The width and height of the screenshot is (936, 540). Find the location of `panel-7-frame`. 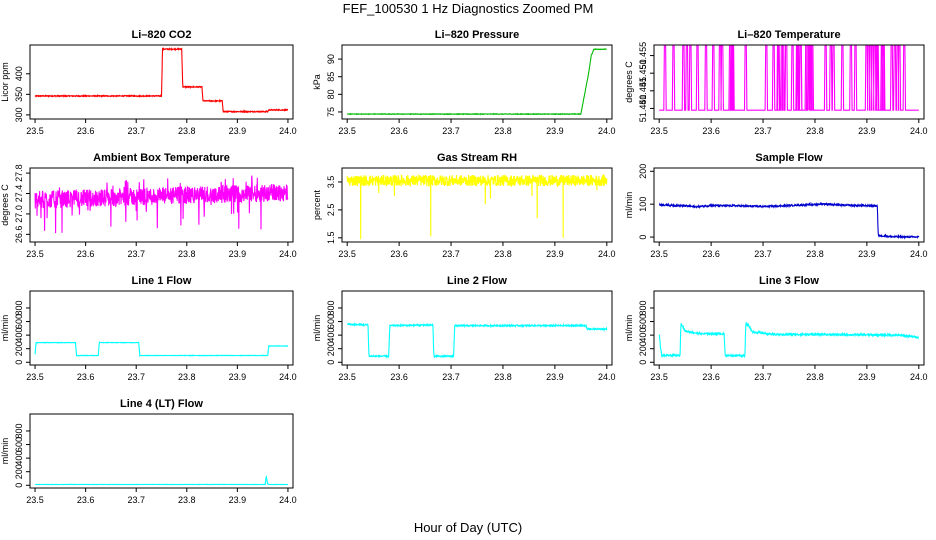

panel-7-frame is located at coordinates (161, 328).